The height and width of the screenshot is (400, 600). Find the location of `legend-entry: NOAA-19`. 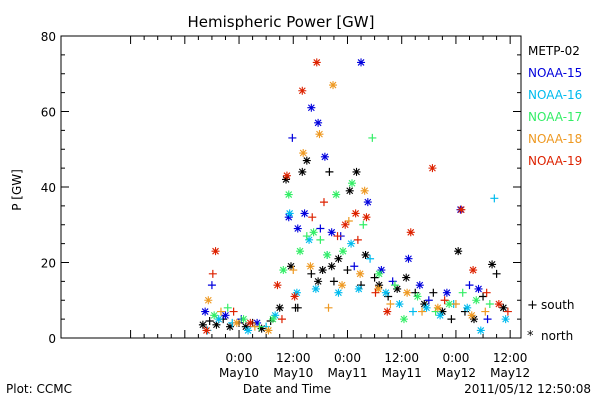

legend-entry: NOAA-19 is located at coordinates (555, 161).